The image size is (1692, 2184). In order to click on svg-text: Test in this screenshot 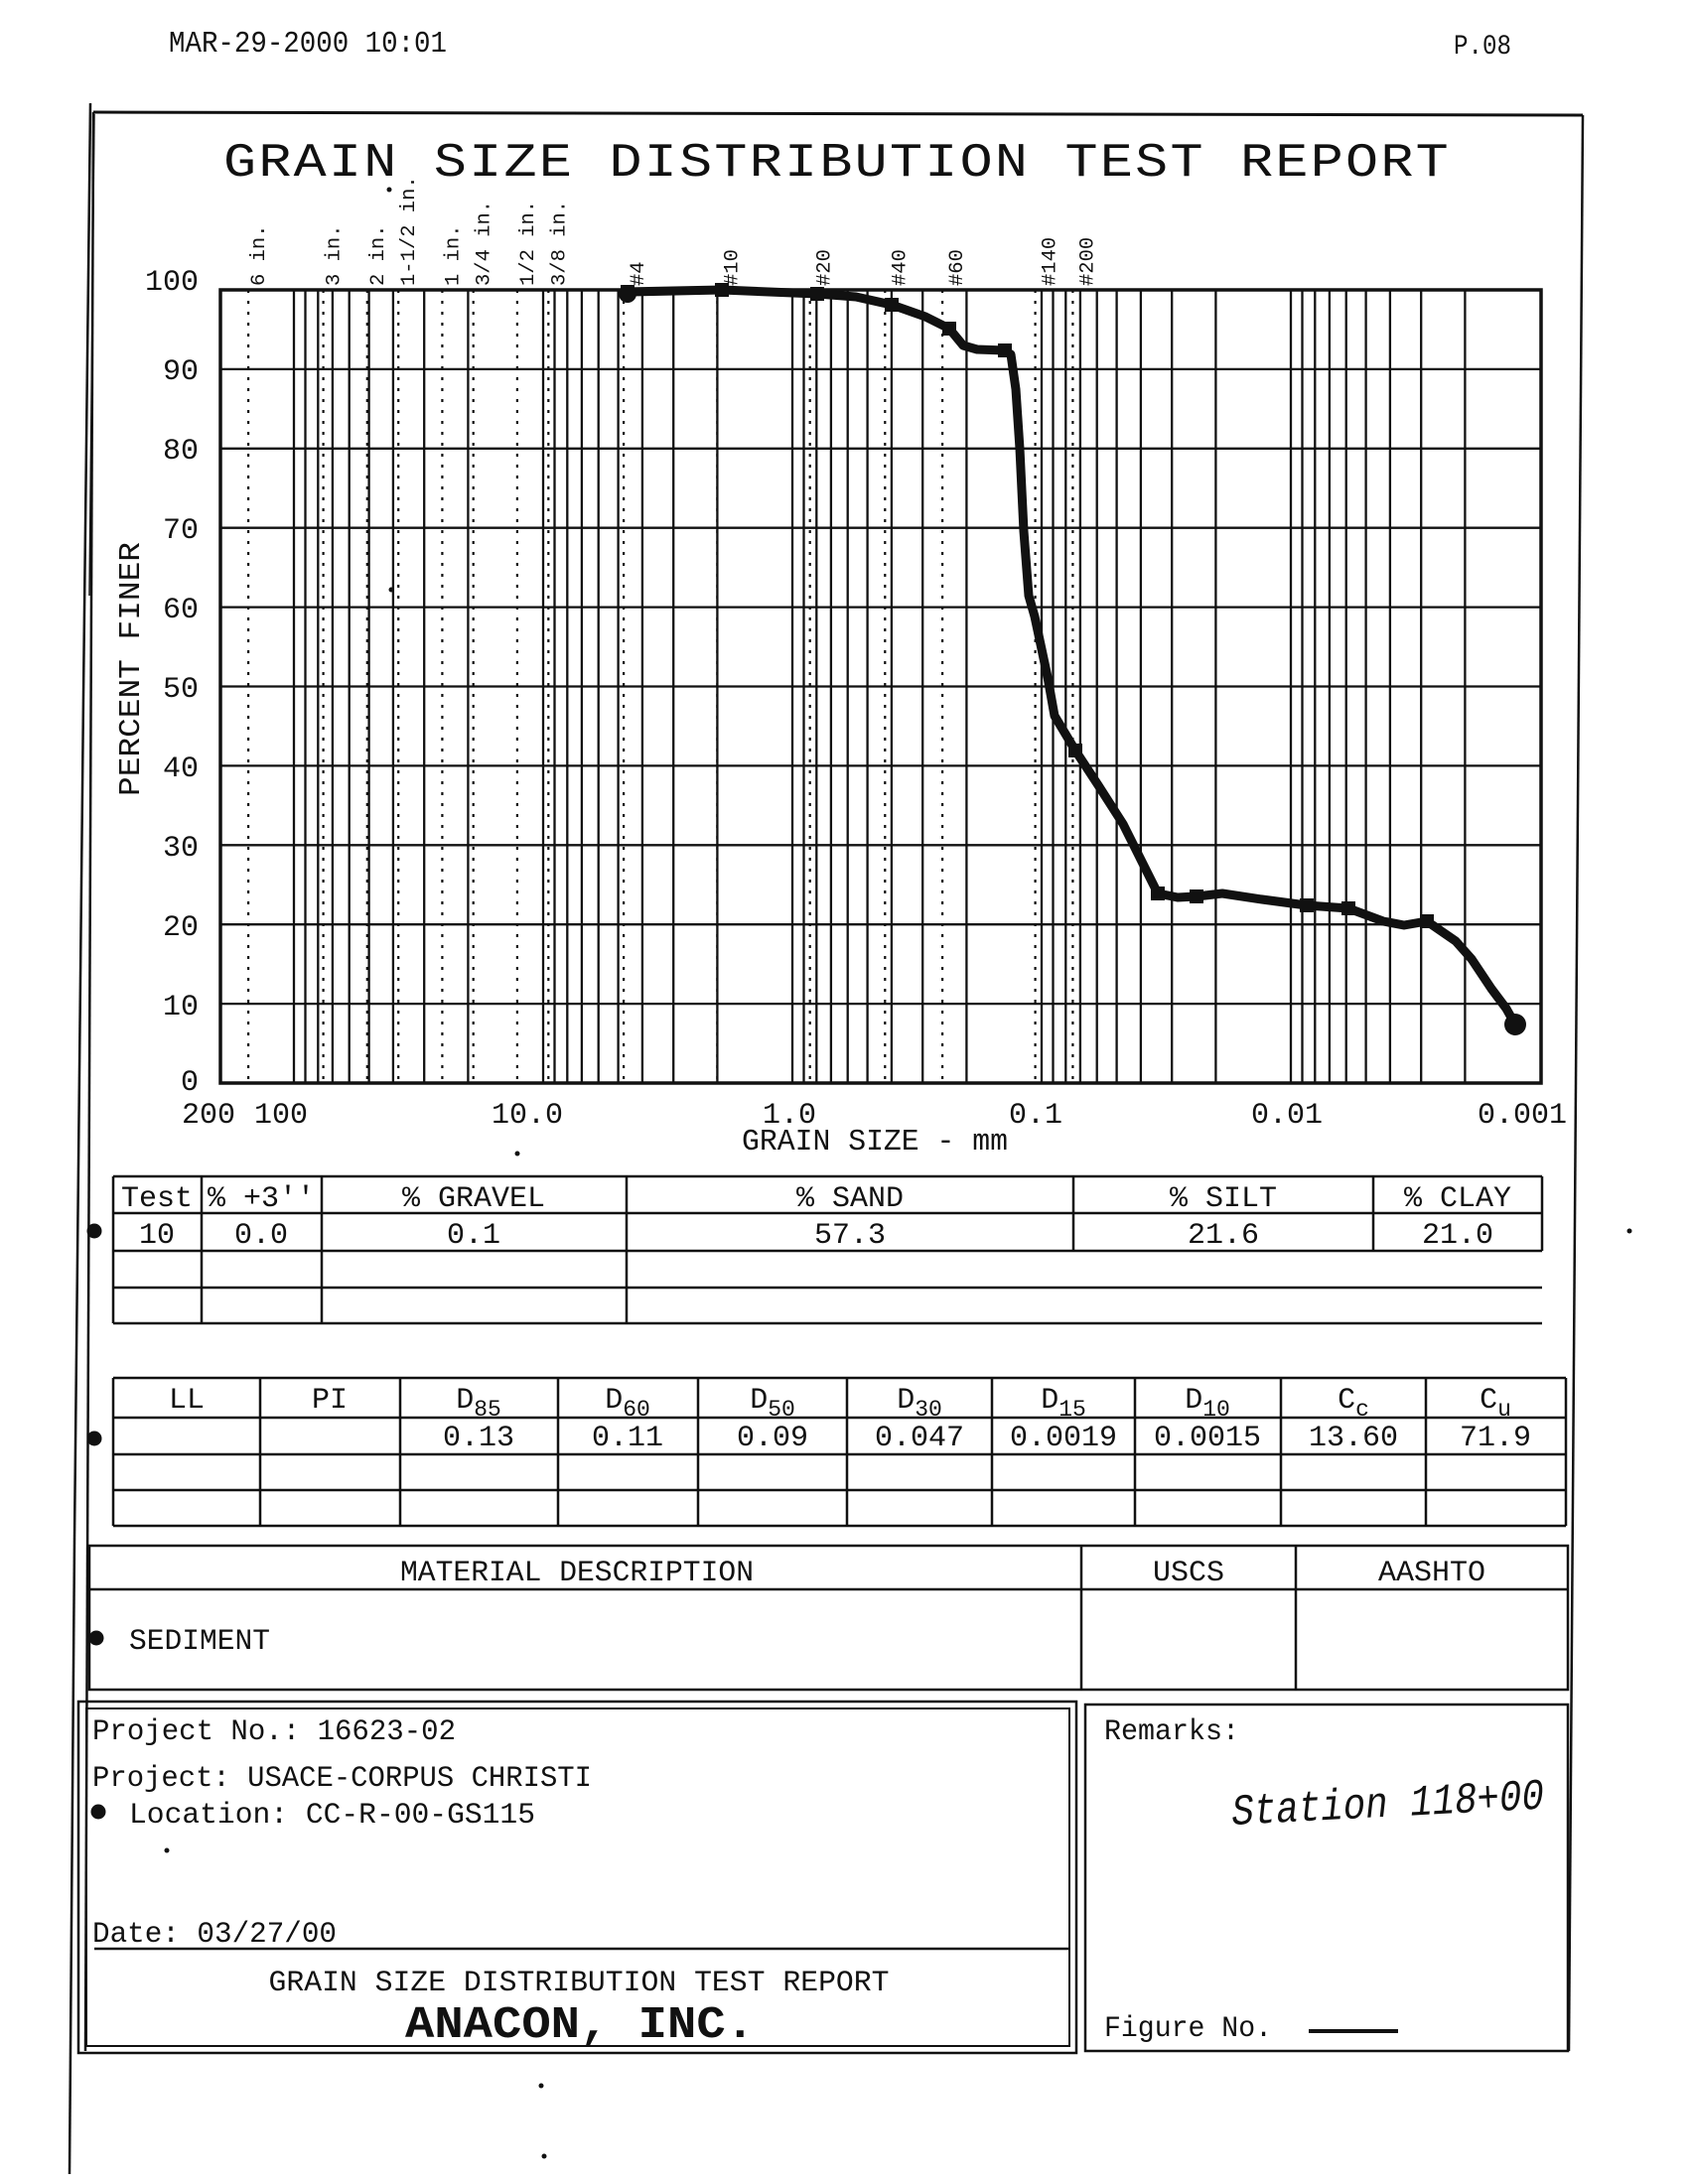, I will do `click(157, 1199)`.